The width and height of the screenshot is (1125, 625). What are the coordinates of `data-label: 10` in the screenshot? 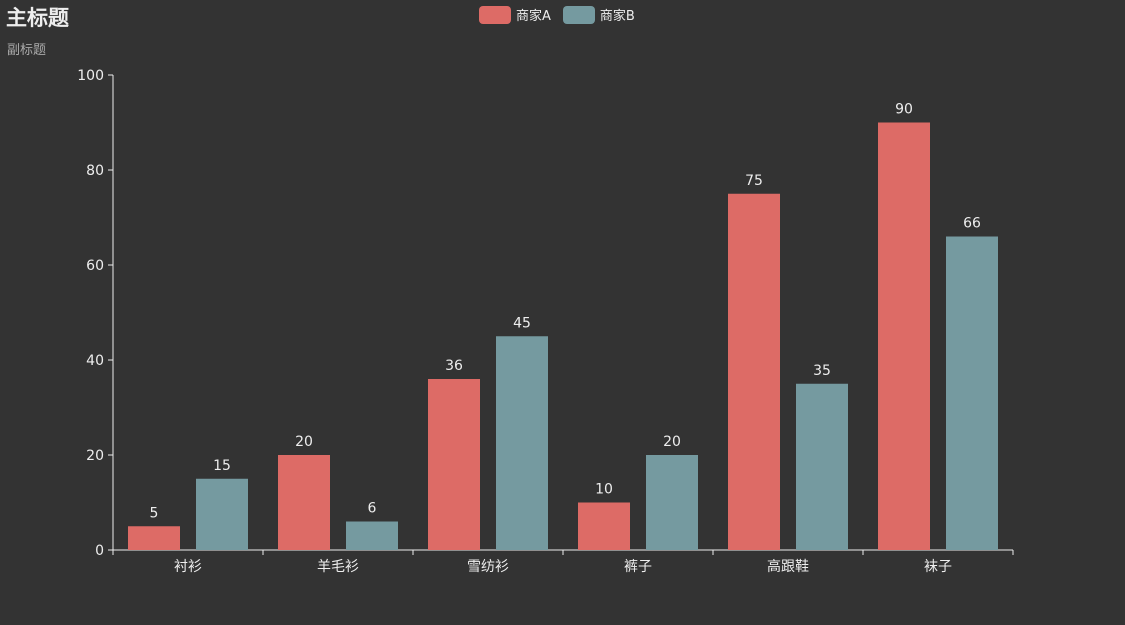 It's located at (604, 490).